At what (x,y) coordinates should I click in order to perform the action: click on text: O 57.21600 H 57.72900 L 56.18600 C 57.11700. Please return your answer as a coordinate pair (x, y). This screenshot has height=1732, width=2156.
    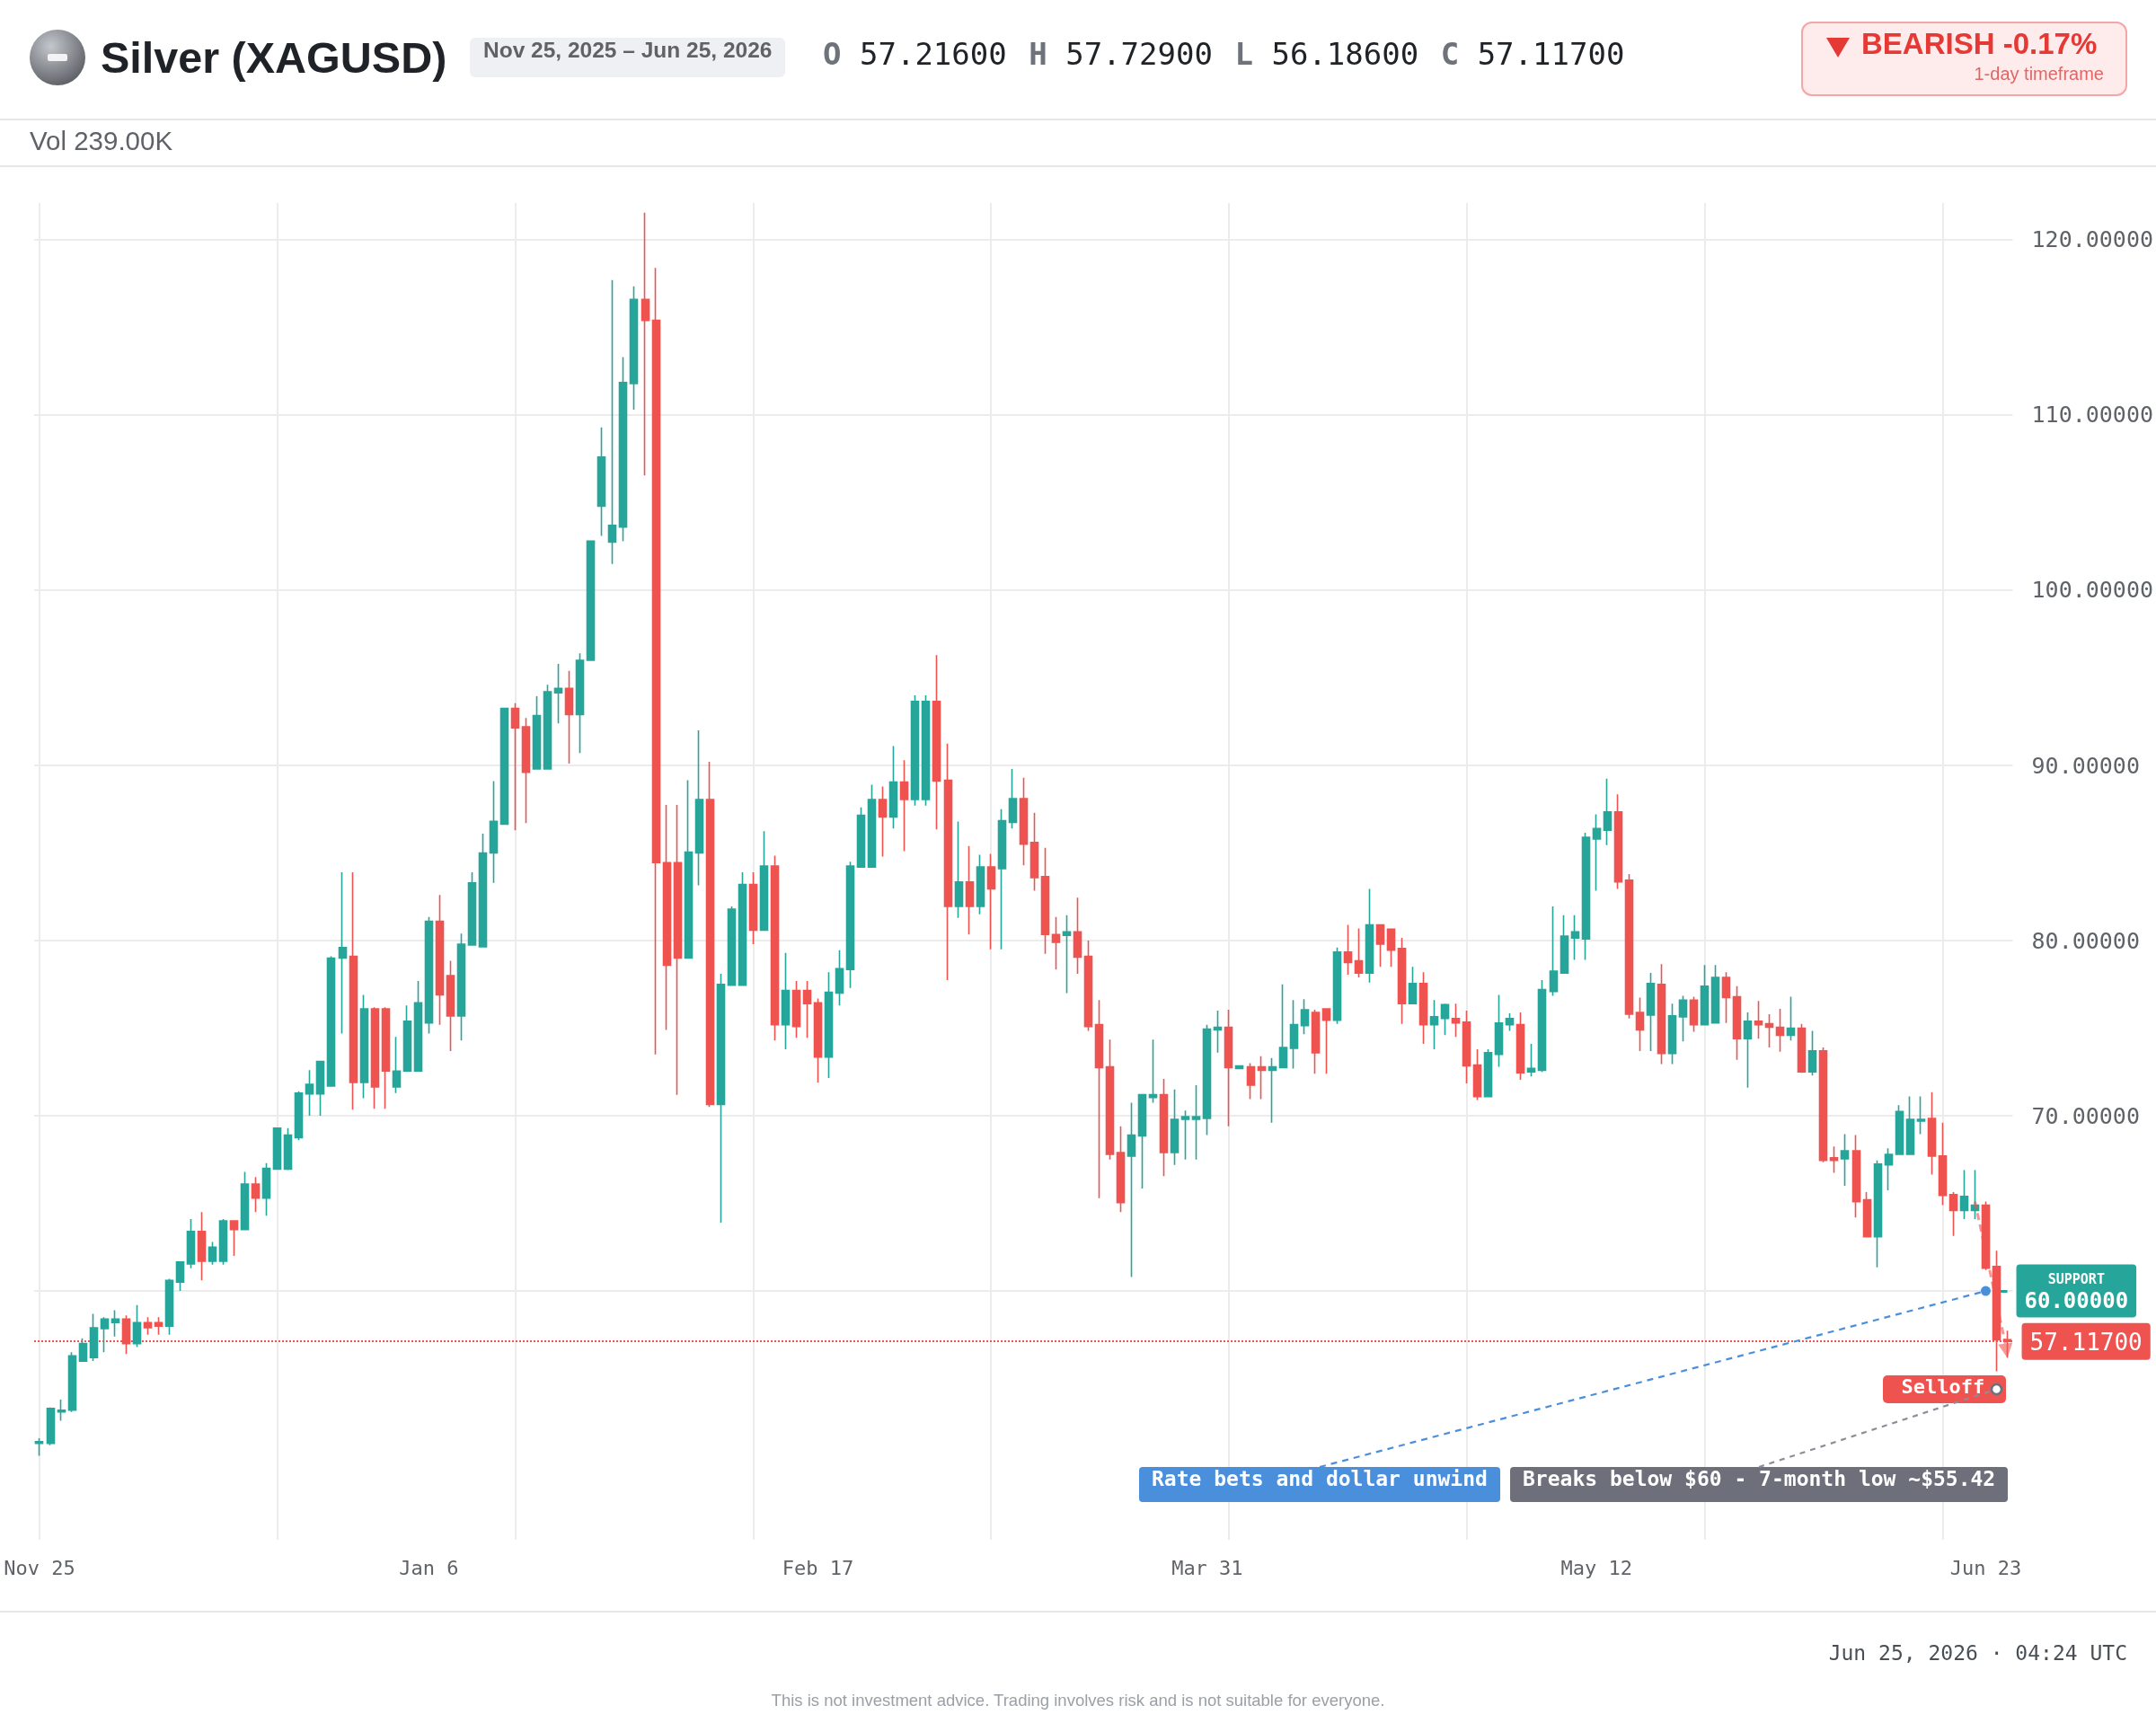
    Looking at the image, I should click on (1224, 54).